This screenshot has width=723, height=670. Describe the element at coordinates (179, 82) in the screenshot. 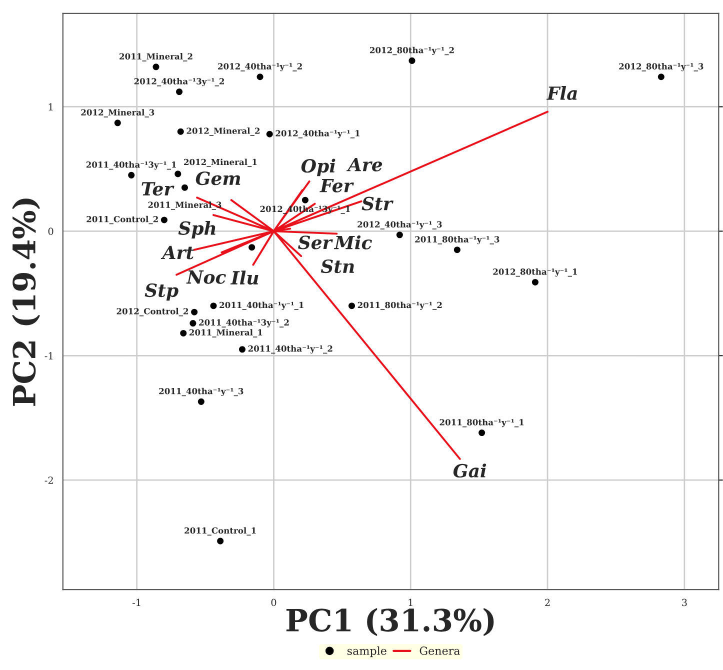

I see `annotation: 2012_40tha⁻¹3y⁻¹_2` at that location.